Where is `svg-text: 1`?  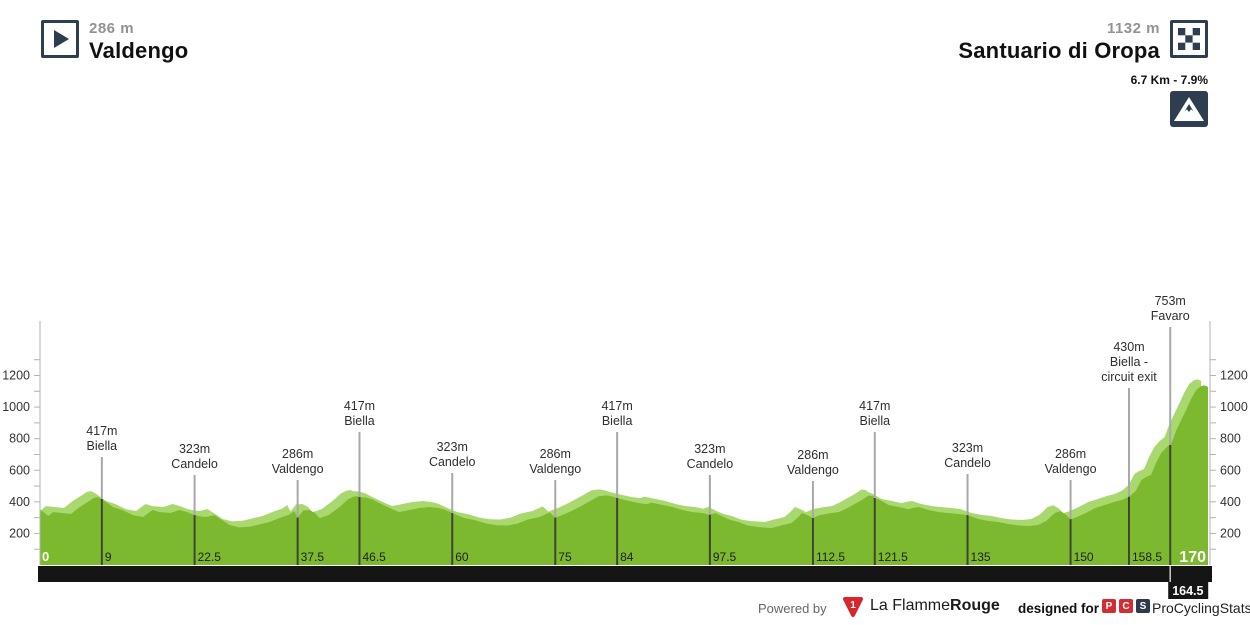 svg-text: 1 is located at coordinates (853, 605).